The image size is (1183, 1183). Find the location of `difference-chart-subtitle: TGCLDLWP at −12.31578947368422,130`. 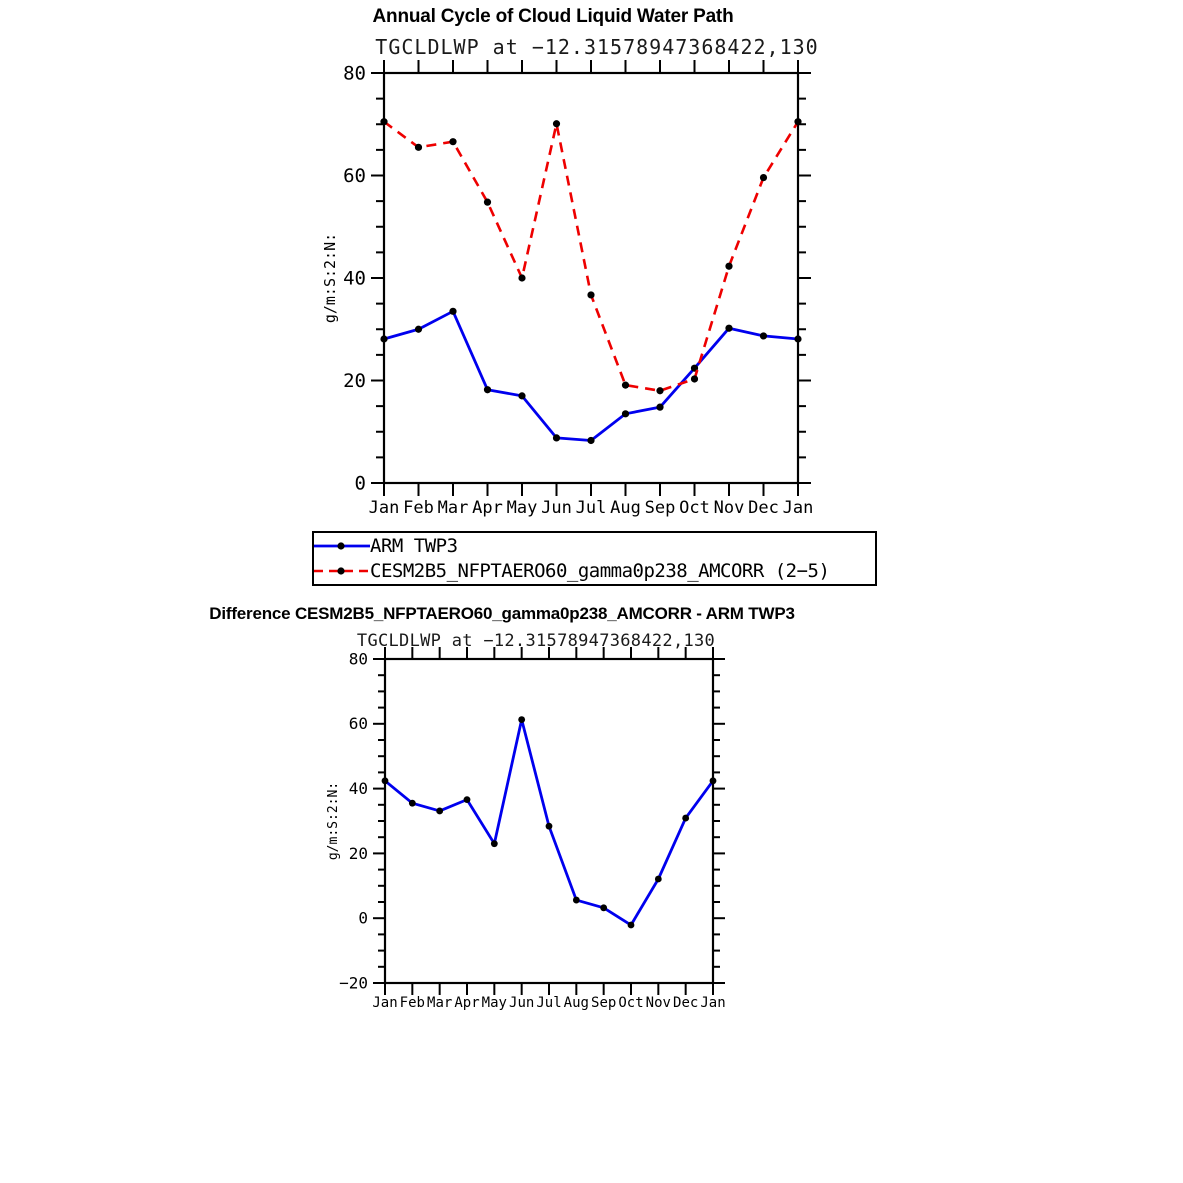

difference-chart-subtitle: TGCLDLWP at −12.31578947368422,130 is located at coordinates (536, 641).